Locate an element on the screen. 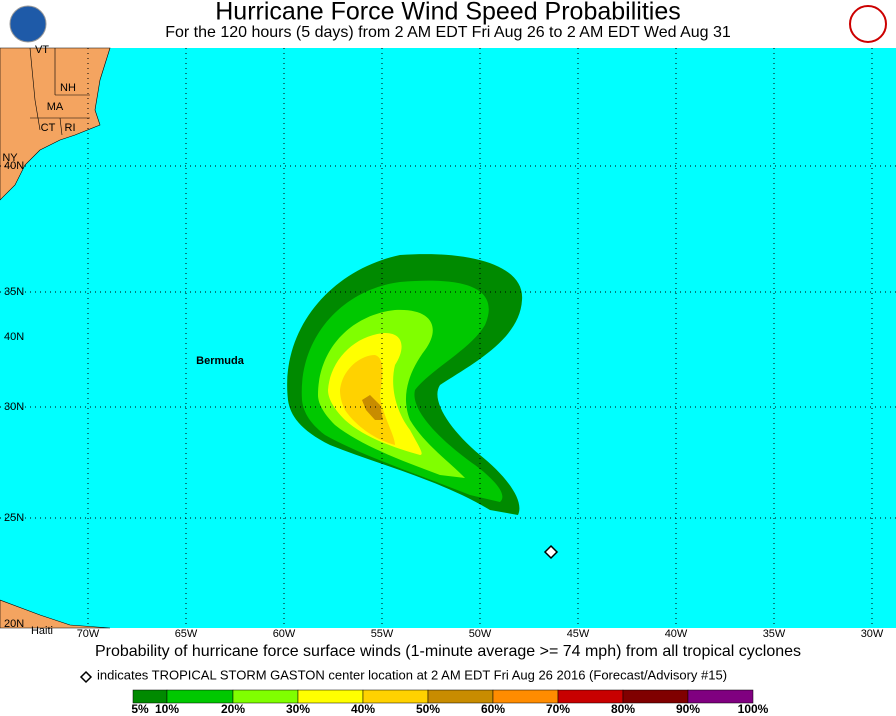 This screenshot has height=716, width=896. legend: 5% 10% 20% 30% 40% 50% 60% 70% 80% 90% 100% is located at coordinates (450, 702).